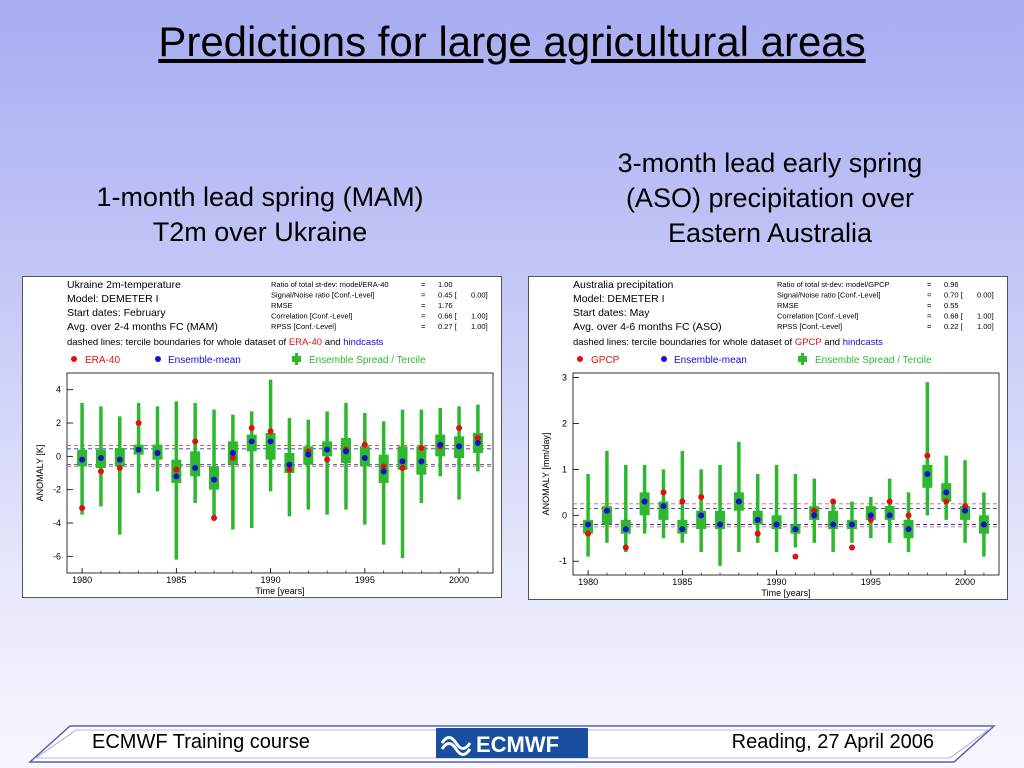 This screenshot has width=1024, height=768. What do you see at coordinates (445, 284) in the screenshot?
I see `stat-value: 1.00` at bounding box center [445, 284].